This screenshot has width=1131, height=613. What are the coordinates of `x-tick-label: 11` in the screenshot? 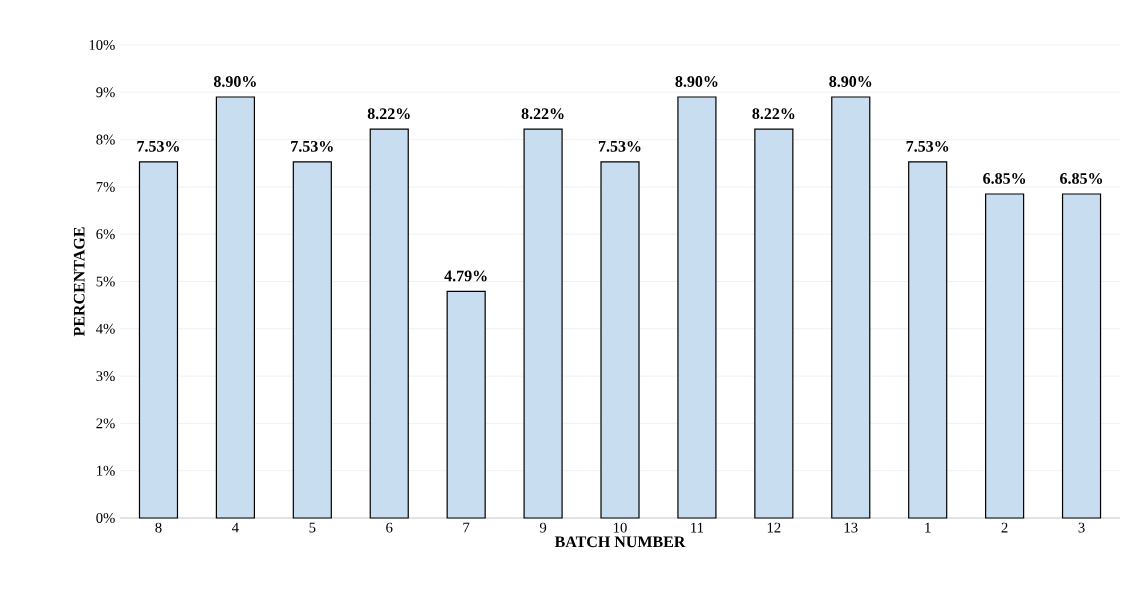 It's located at (697, 527).